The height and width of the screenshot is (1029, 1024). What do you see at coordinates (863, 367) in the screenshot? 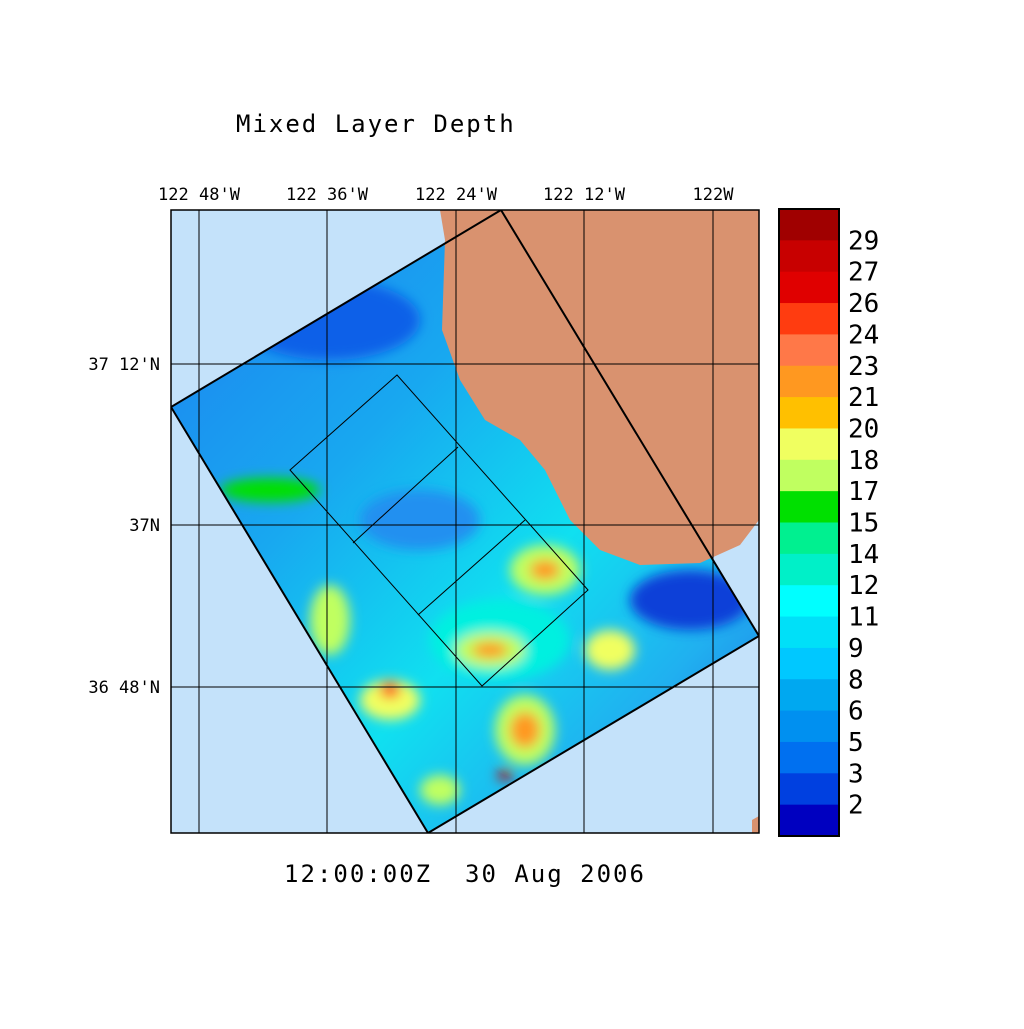
I see `colorbar-label: 23` at bounding box center [863, 367].